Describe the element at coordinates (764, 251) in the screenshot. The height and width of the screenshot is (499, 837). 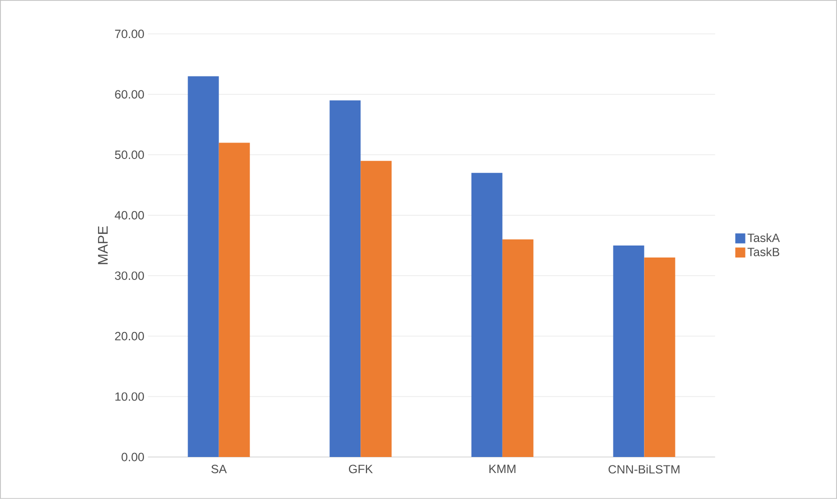
I see `legend-label: TaskB` at that location.